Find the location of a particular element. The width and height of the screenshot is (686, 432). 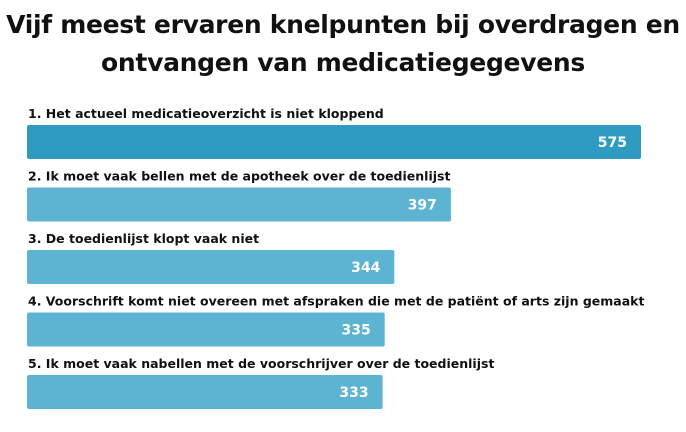

bar-value-5: 333 is located at coordinates (353, 393).